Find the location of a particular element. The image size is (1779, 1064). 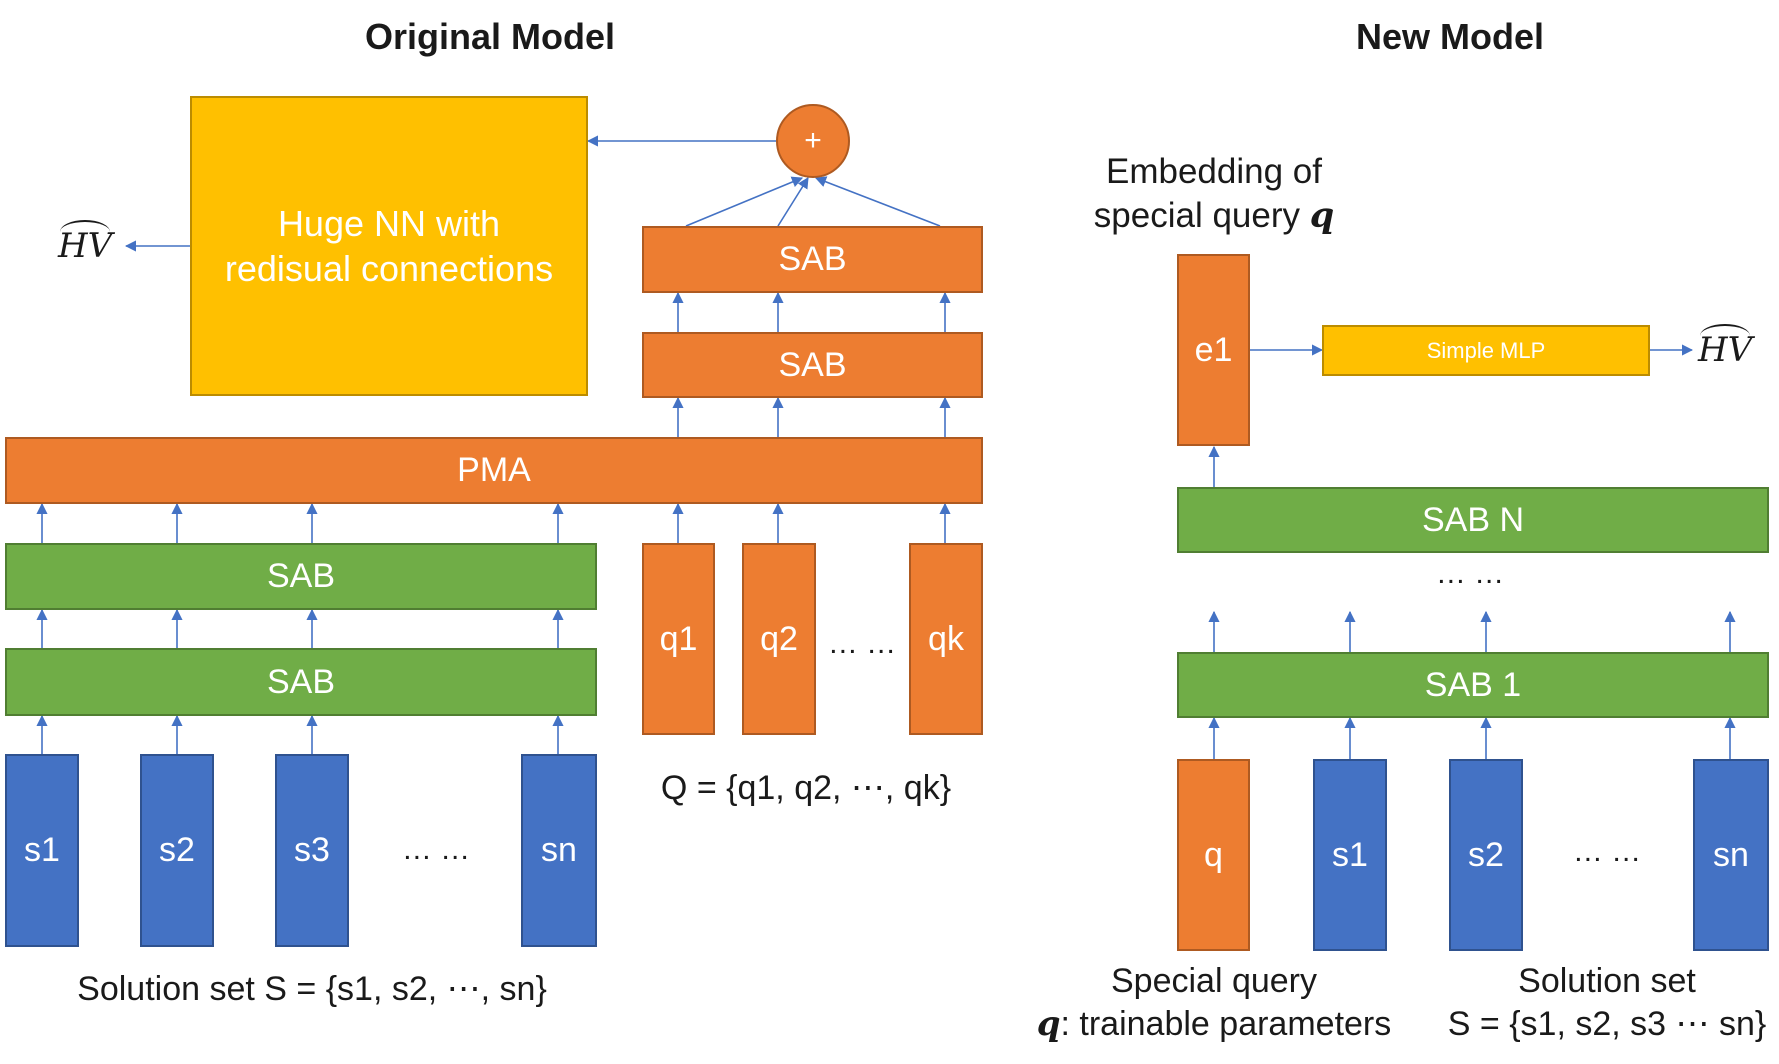

input-sn: sn is located at coordinates (1731, 855).